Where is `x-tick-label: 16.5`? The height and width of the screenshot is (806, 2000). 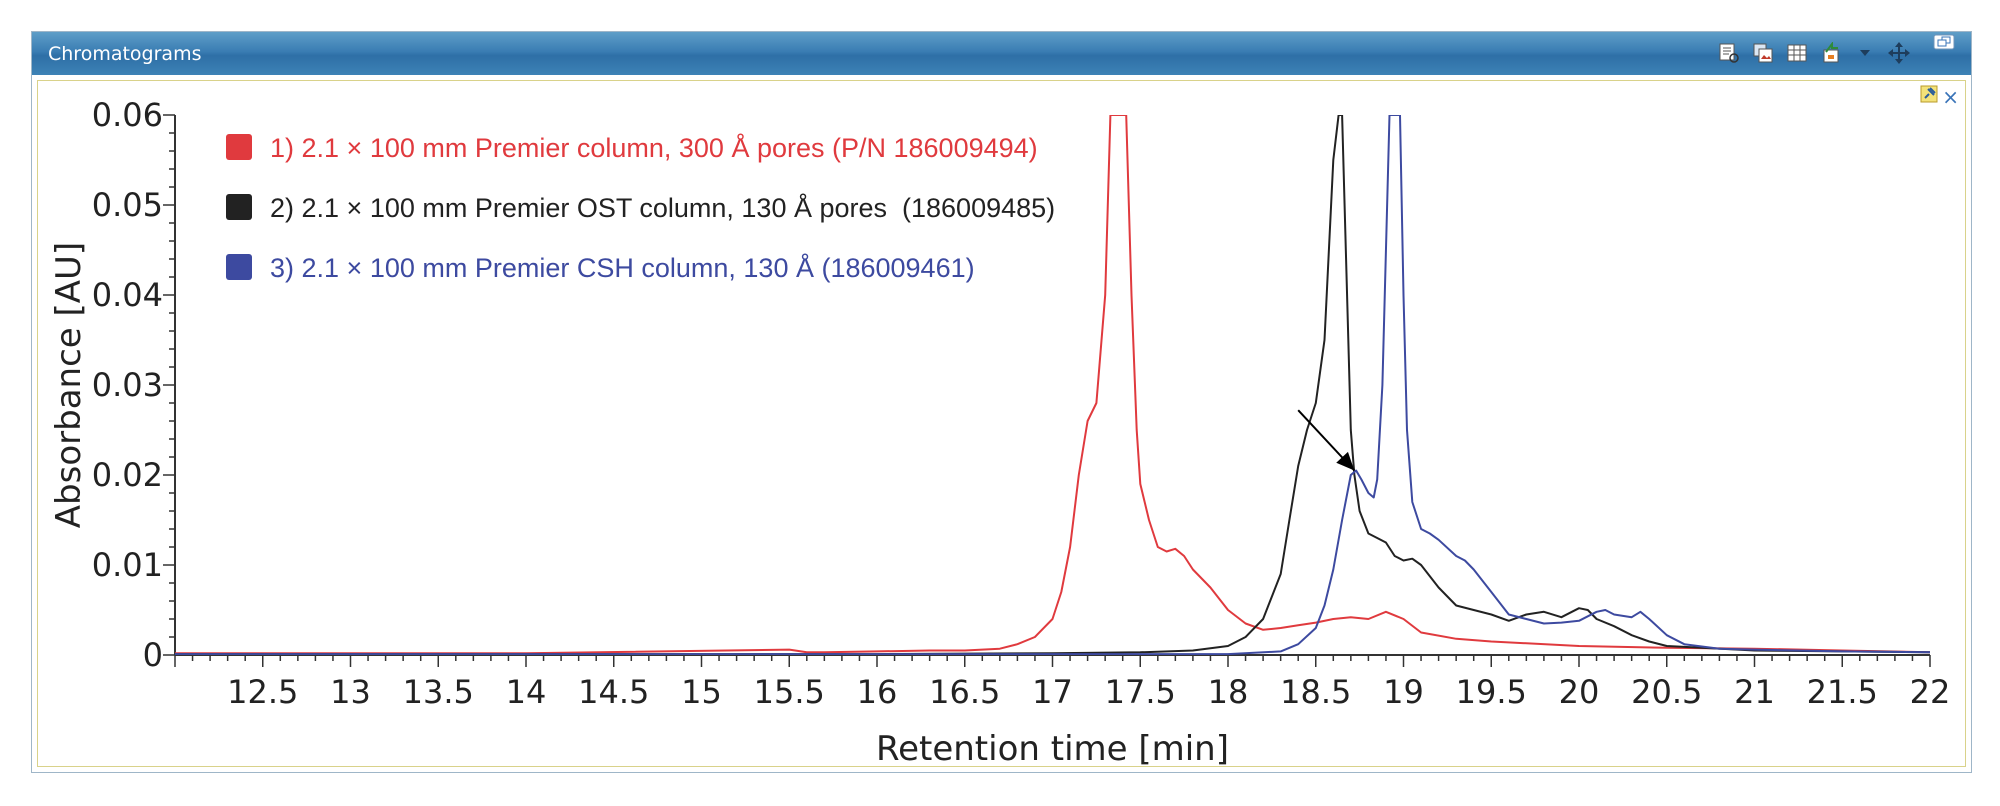 x-tick-label: 16.5 is located at coordinates (964, 692).